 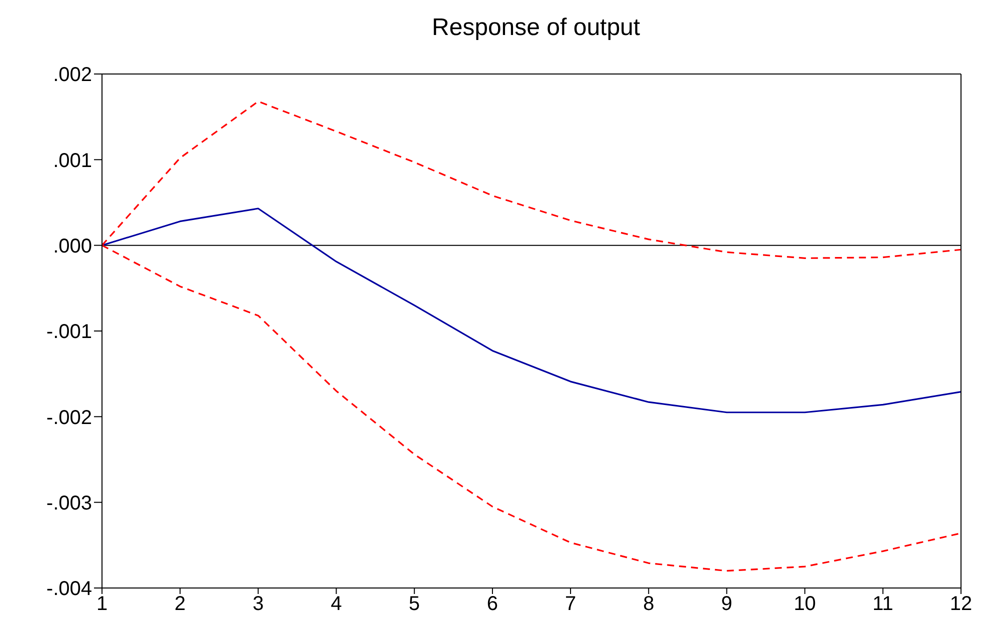 What do you see at coordinates (69, 332) in the screenshot?
I see `y-tick-label: -.001` at bounding box center [69, 332].